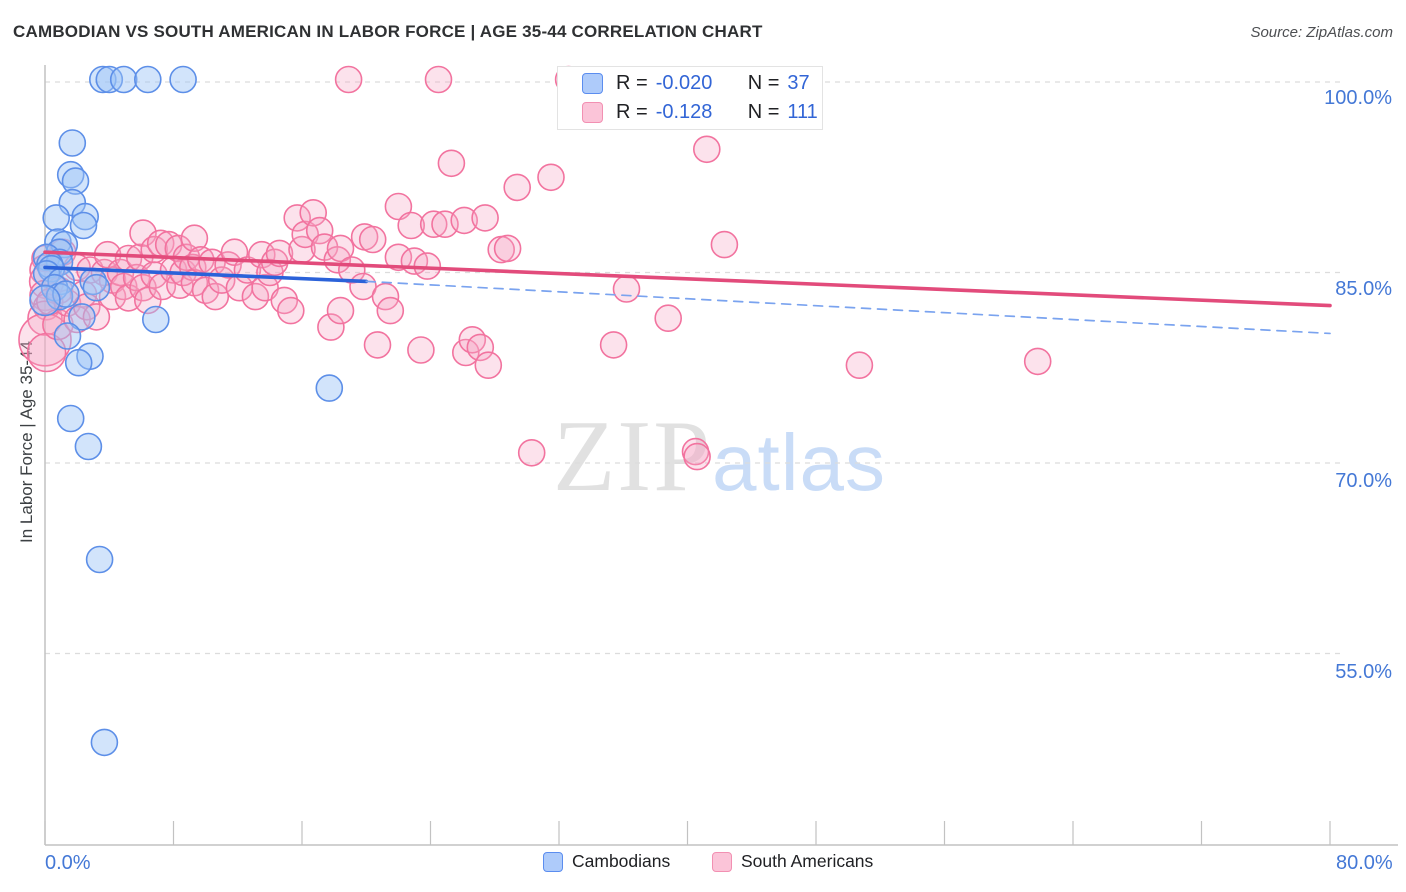 The width and height of the screenshot is (1406, 892). I want to click on correlation-stats-legend: R = -0.020 N = 37 R = -0.128 N = 111, so click(690, 98).